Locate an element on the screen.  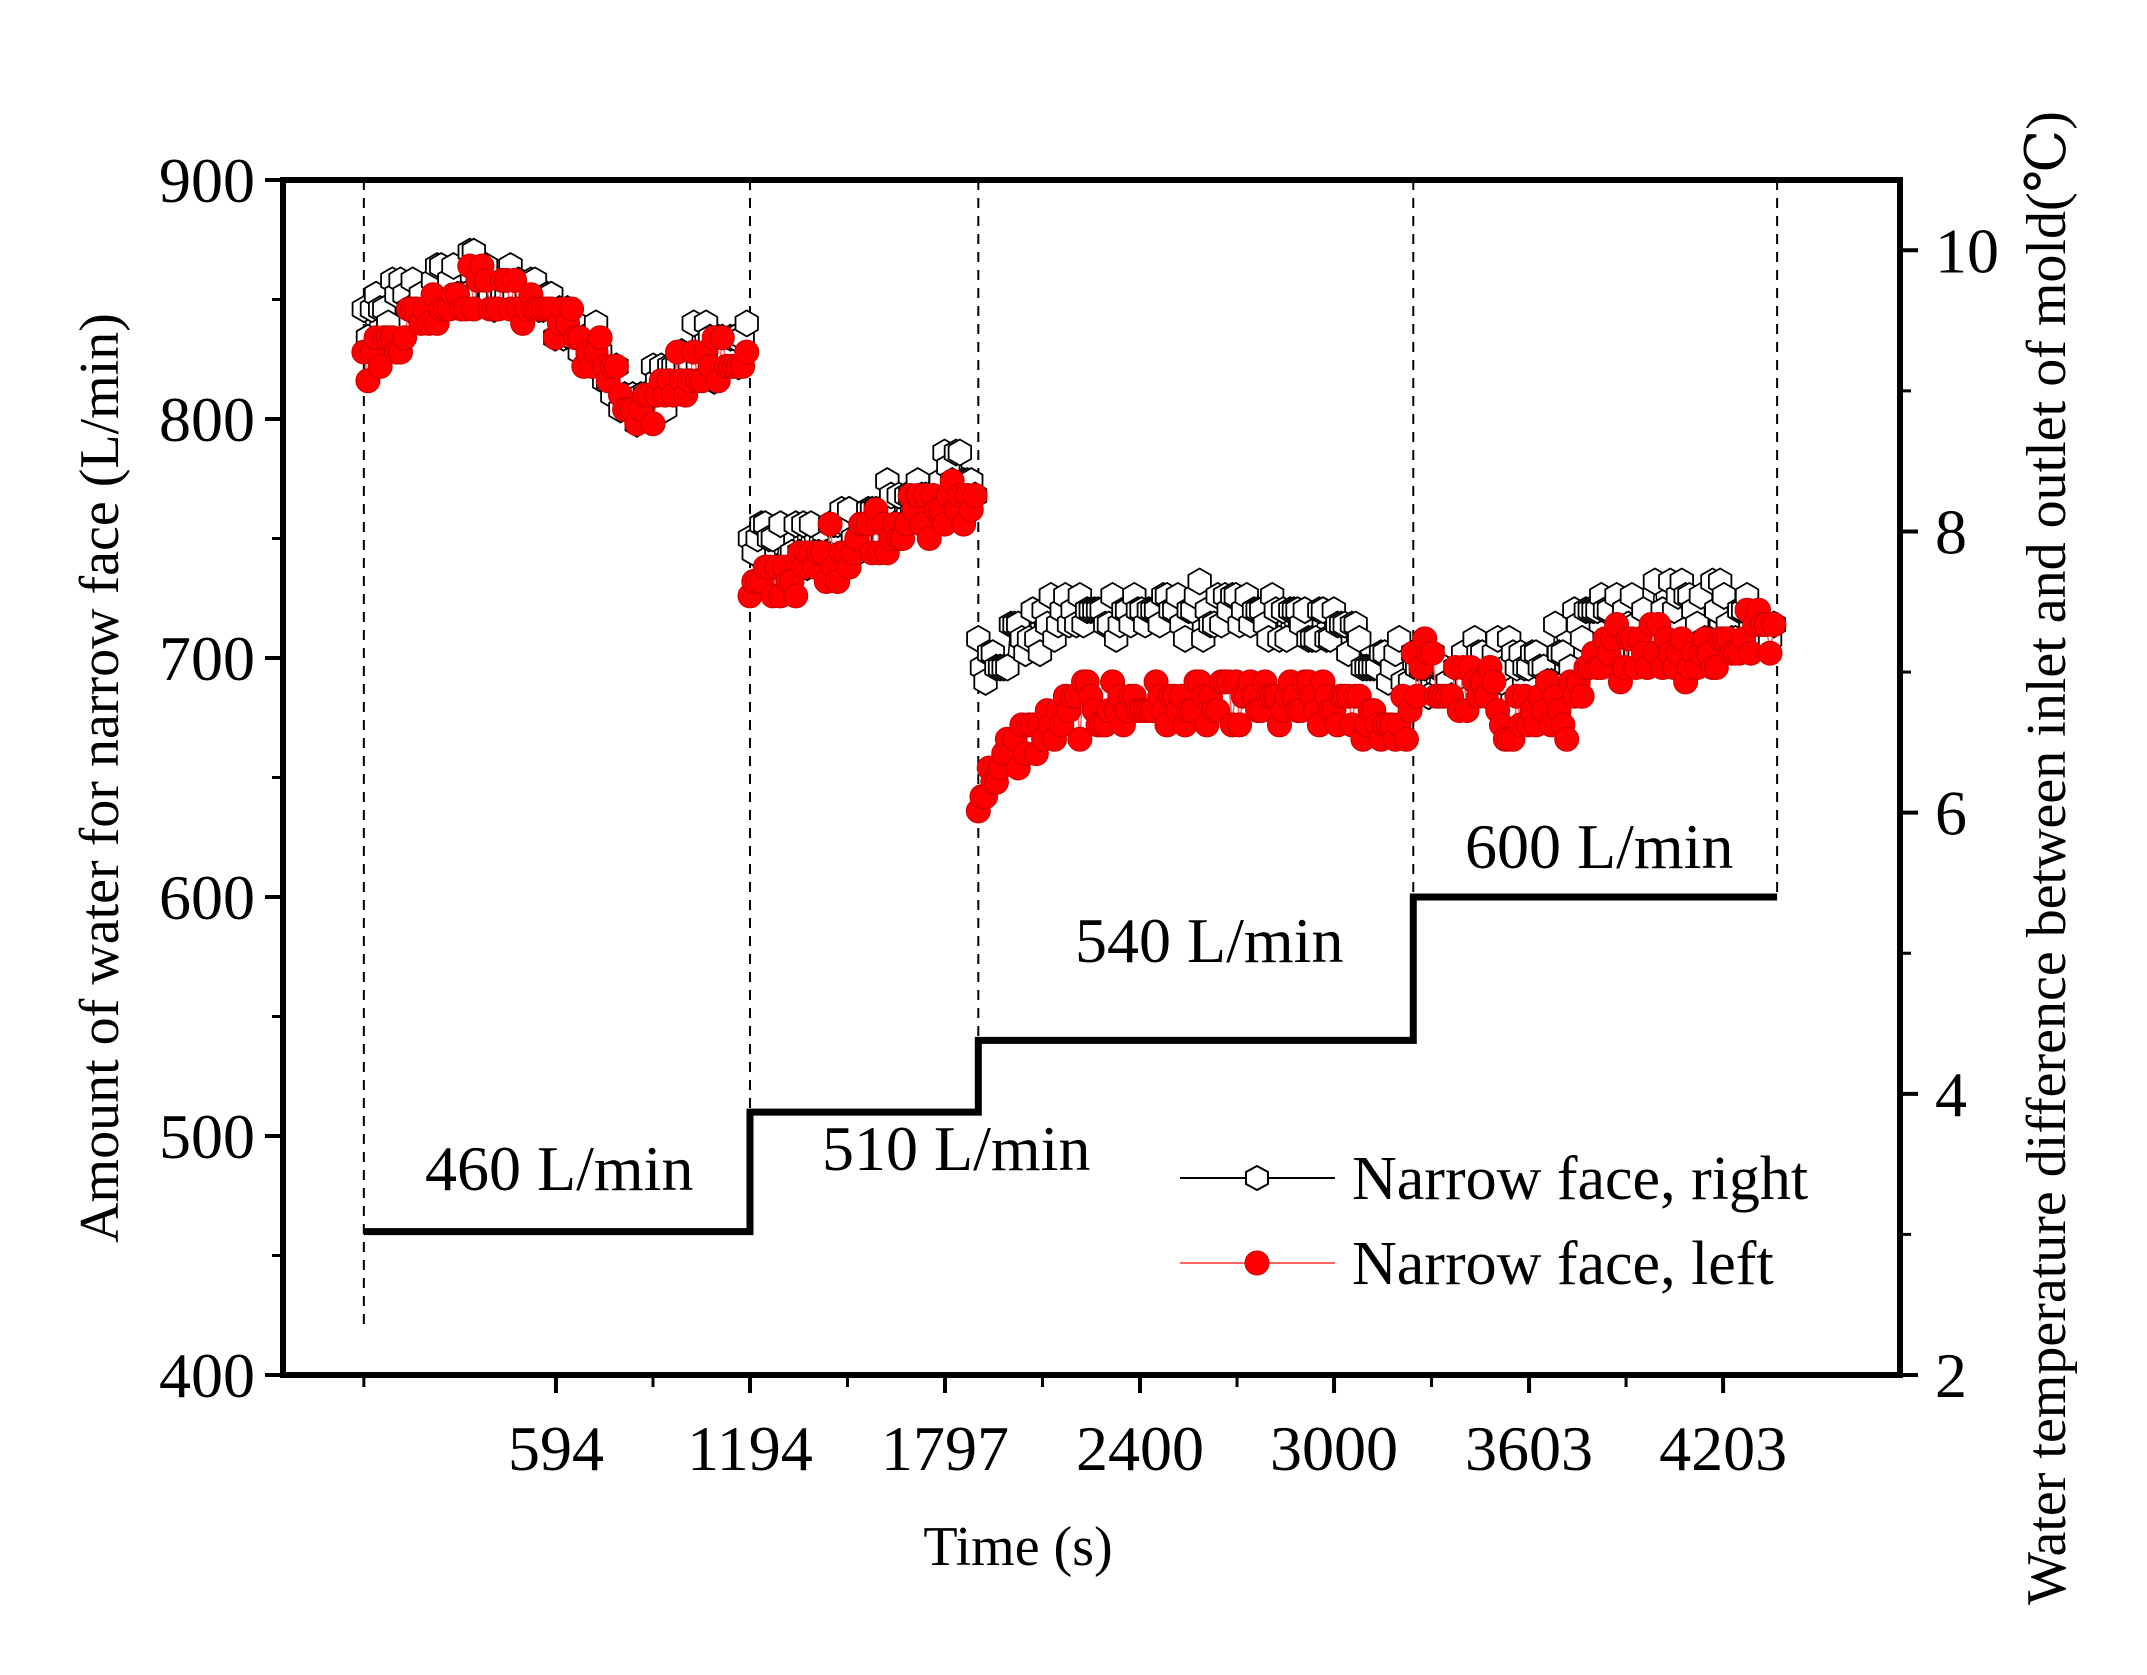
flow-step-path is located at coordinates (1070, 1064).